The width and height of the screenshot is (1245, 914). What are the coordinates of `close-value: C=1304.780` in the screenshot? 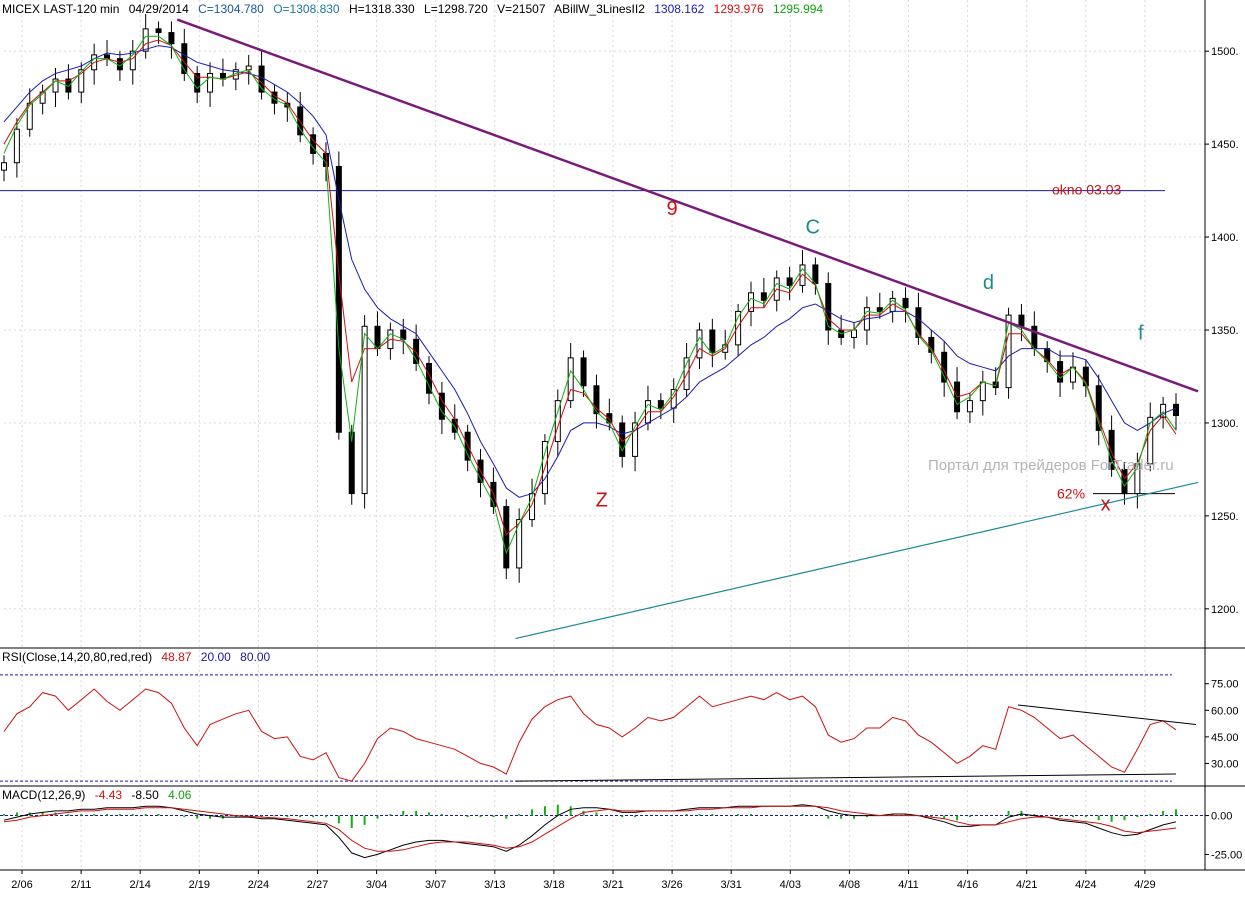 It's located at (231, 9).